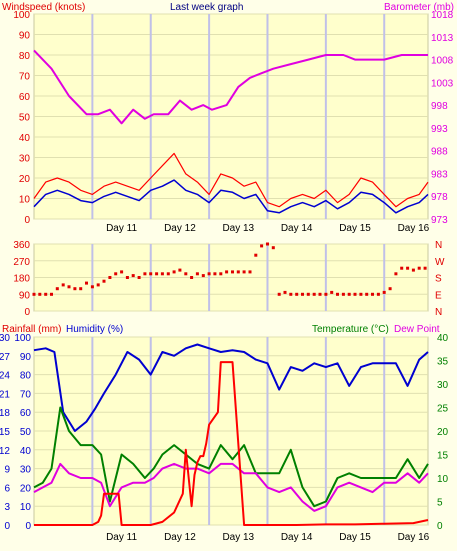  What do you see at coordinates (5, 432) in the screenshot?
I see `rain-tick-label: 15` at bounding box center [5, 432].